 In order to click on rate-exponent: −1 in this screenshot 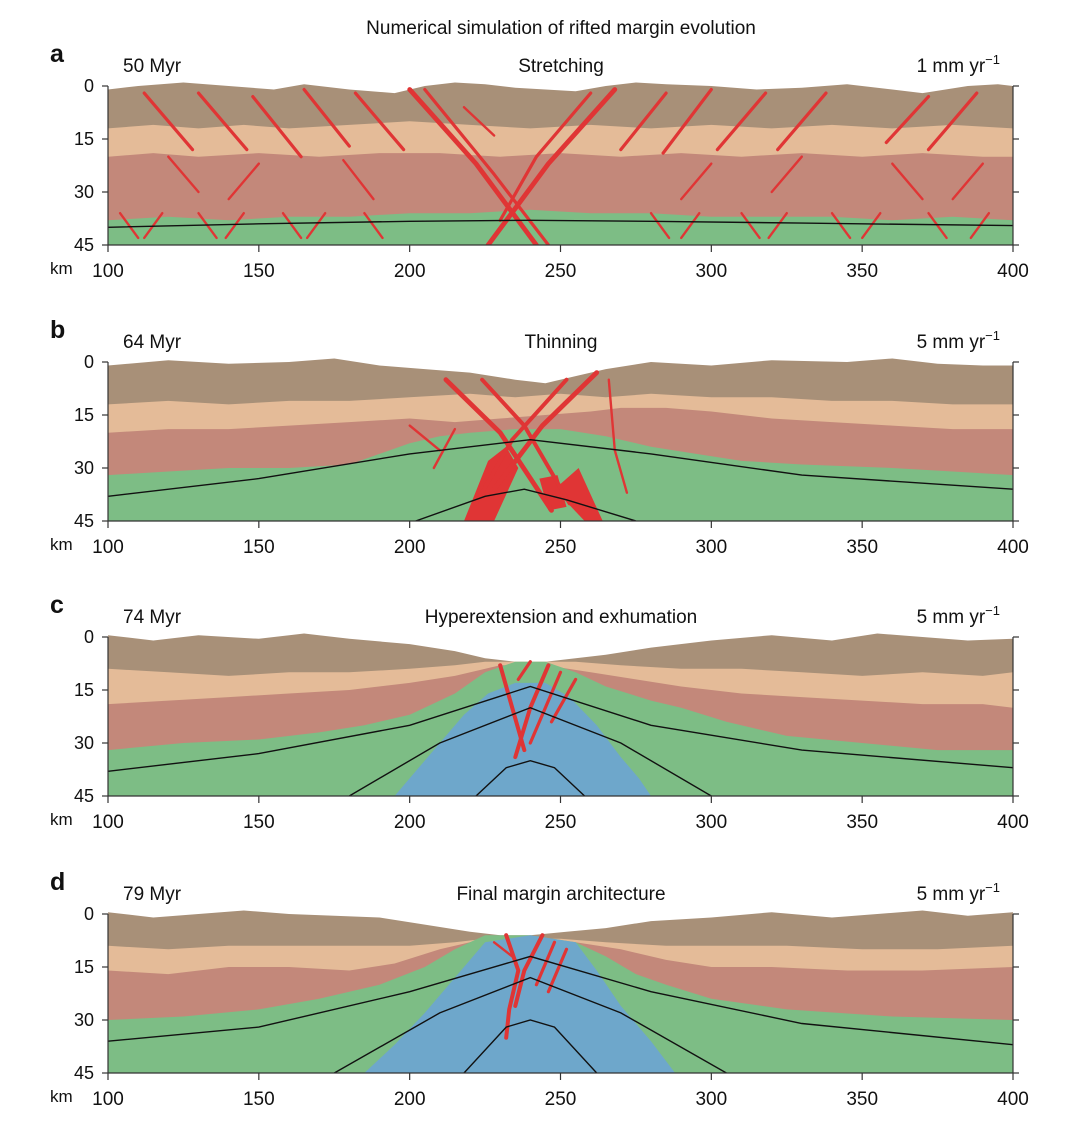, I will do `click(992, 610)`.